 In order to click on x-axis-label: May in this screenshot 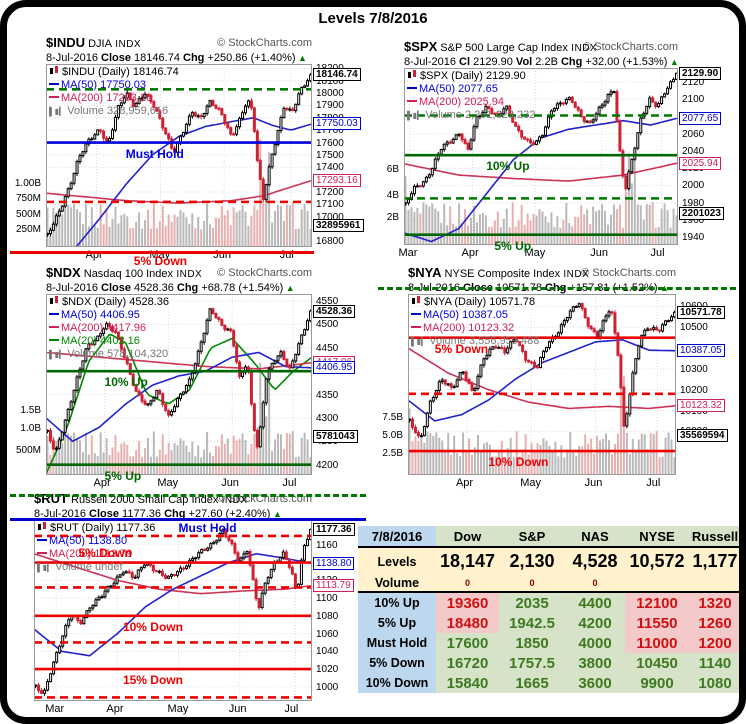, I will do `click(531, 483)`.